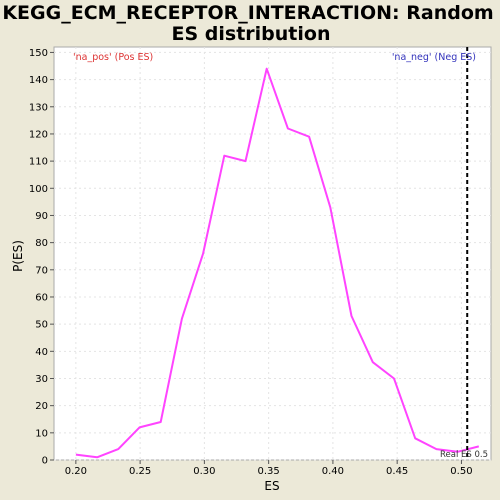 This screenshot has width=500, height=500. Describe the element at coordinates (41, 325) in the screenshot. I see `y-tick-label: 50` at that location.